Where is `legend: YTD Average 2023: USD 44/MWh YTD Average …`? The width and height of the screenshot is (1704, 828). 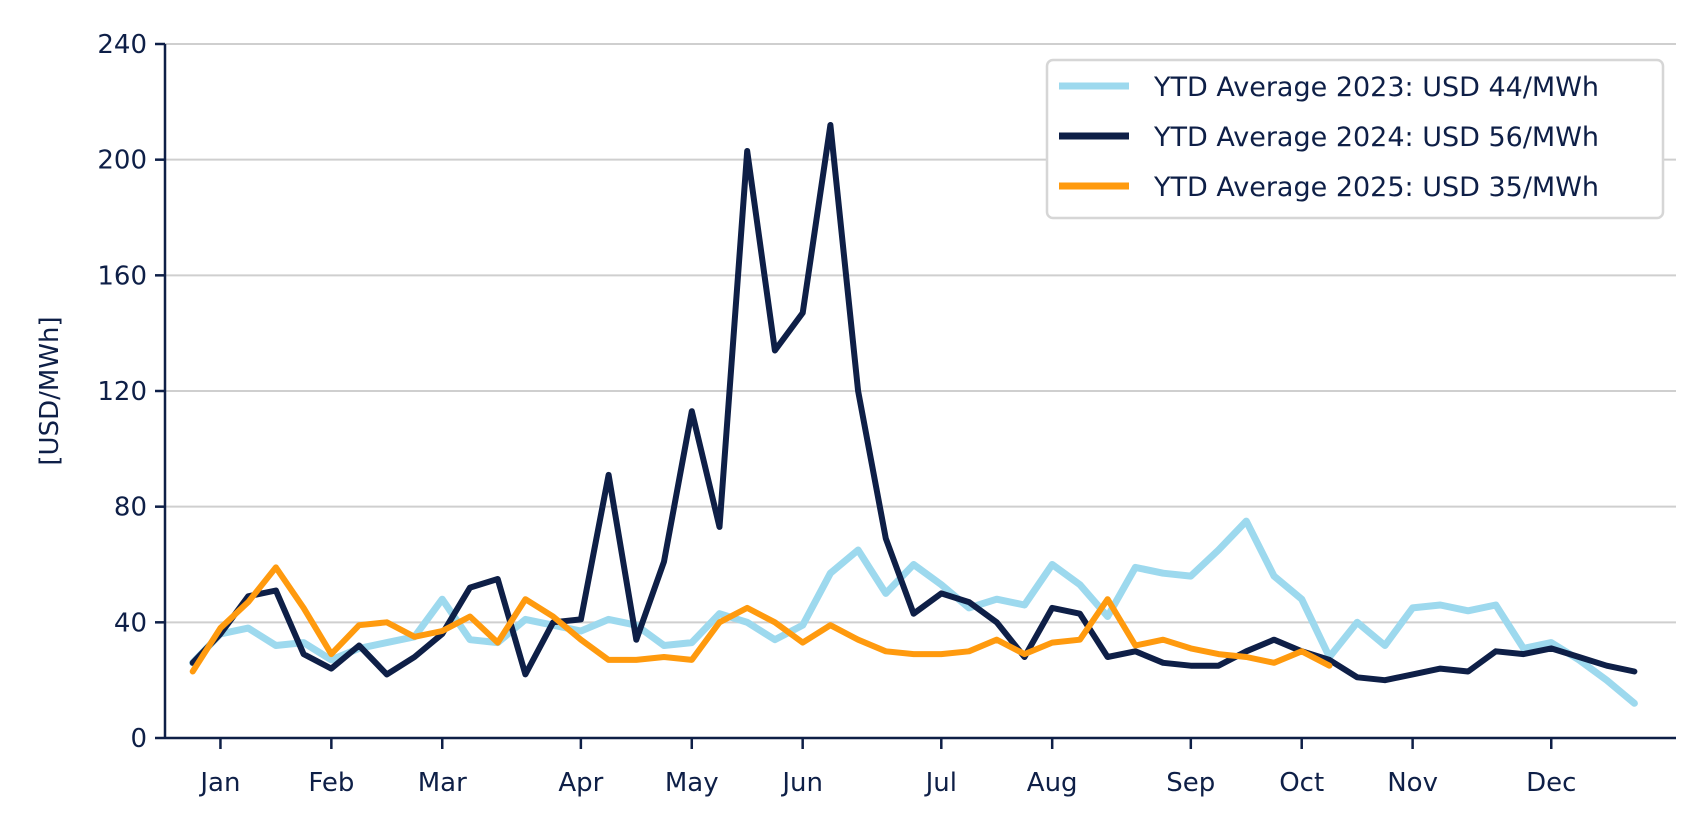
legend: YTD Average 2023: USD 44/MWh YTD Average … is located at coordinates (1355, 139).